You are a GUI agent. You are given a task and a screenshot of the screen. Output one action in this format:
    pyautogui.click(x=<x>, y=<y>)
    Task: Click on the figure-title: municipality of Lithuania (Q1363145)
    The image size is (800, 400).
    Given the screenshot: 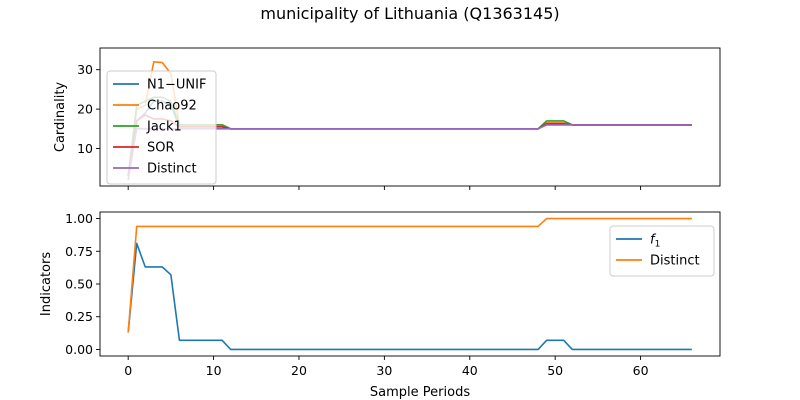 What is the action you would take?
    pyautogui.click(x=409, y=13)
    